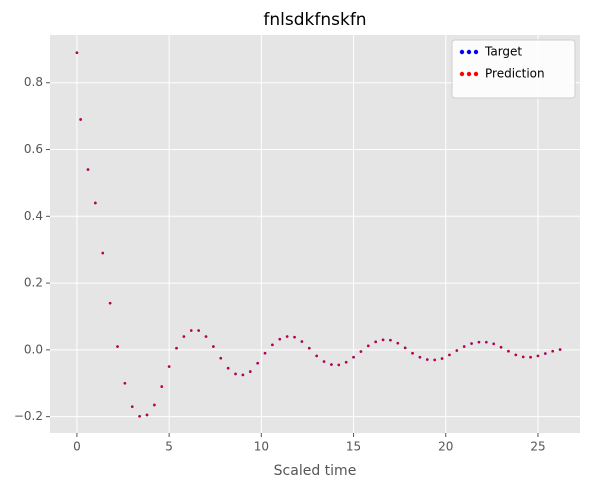 The width and height of the screenshot is (590, 494). I want to click on x-tick-label: 10, so click(261, 447).